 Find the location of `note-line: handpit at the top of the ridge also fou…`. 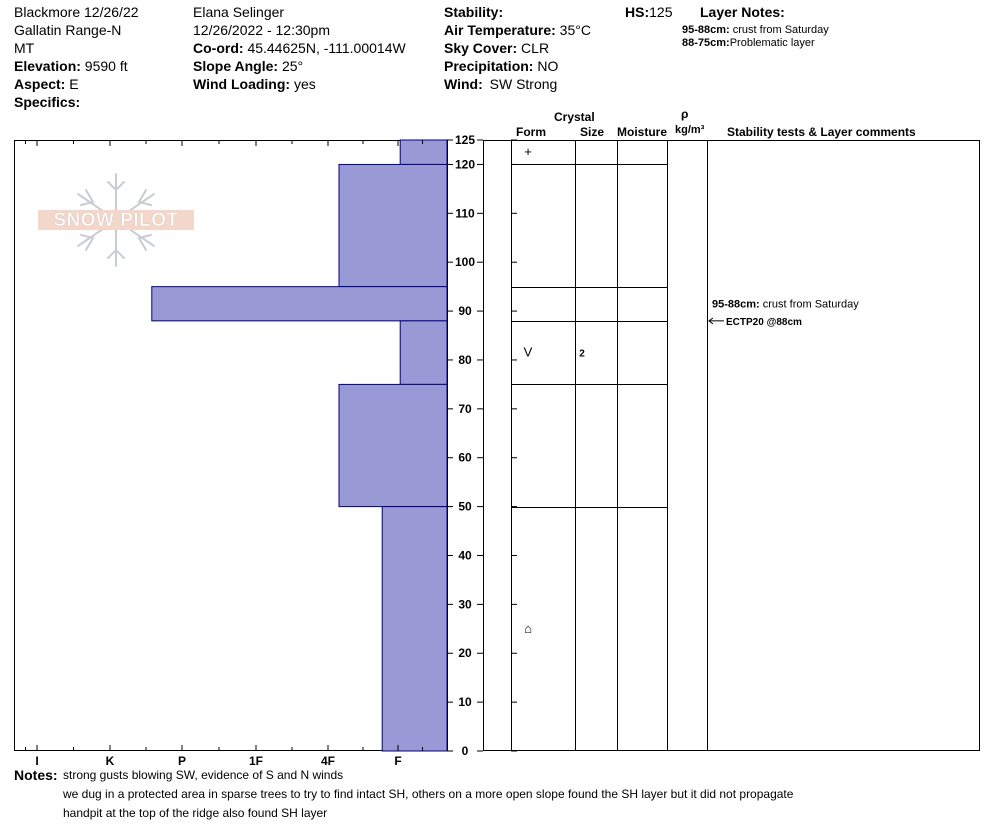

note-line: handpit at the top of the ridge also fou… is located at coordinates (195, 813).